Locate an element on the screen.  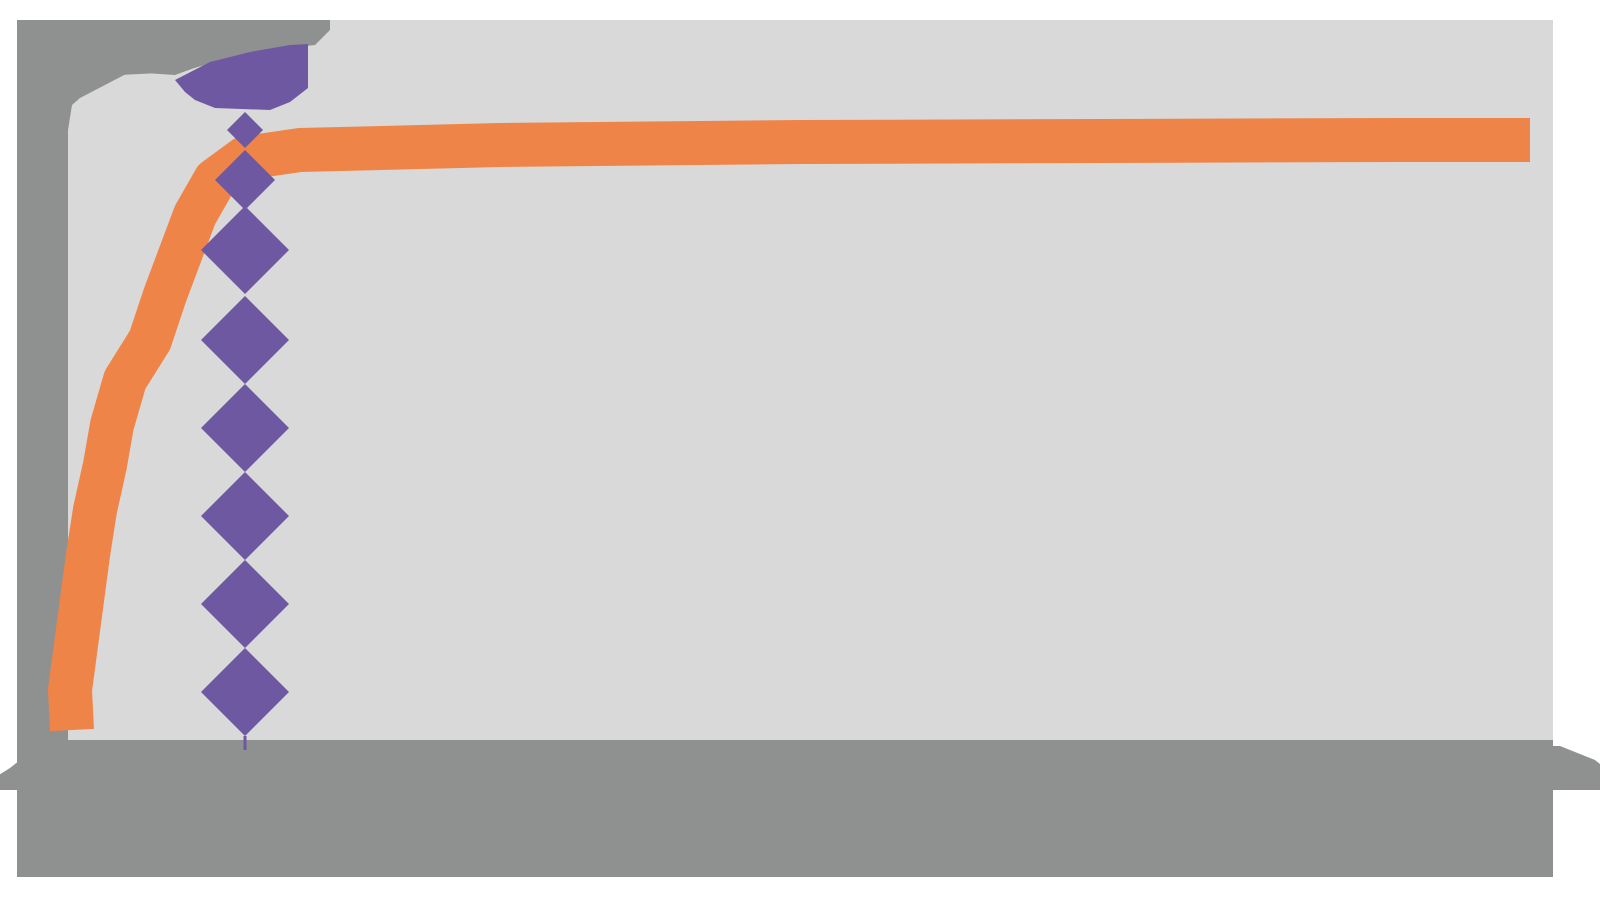
x-axis-tick-labels is located at coordinates (800, 811).